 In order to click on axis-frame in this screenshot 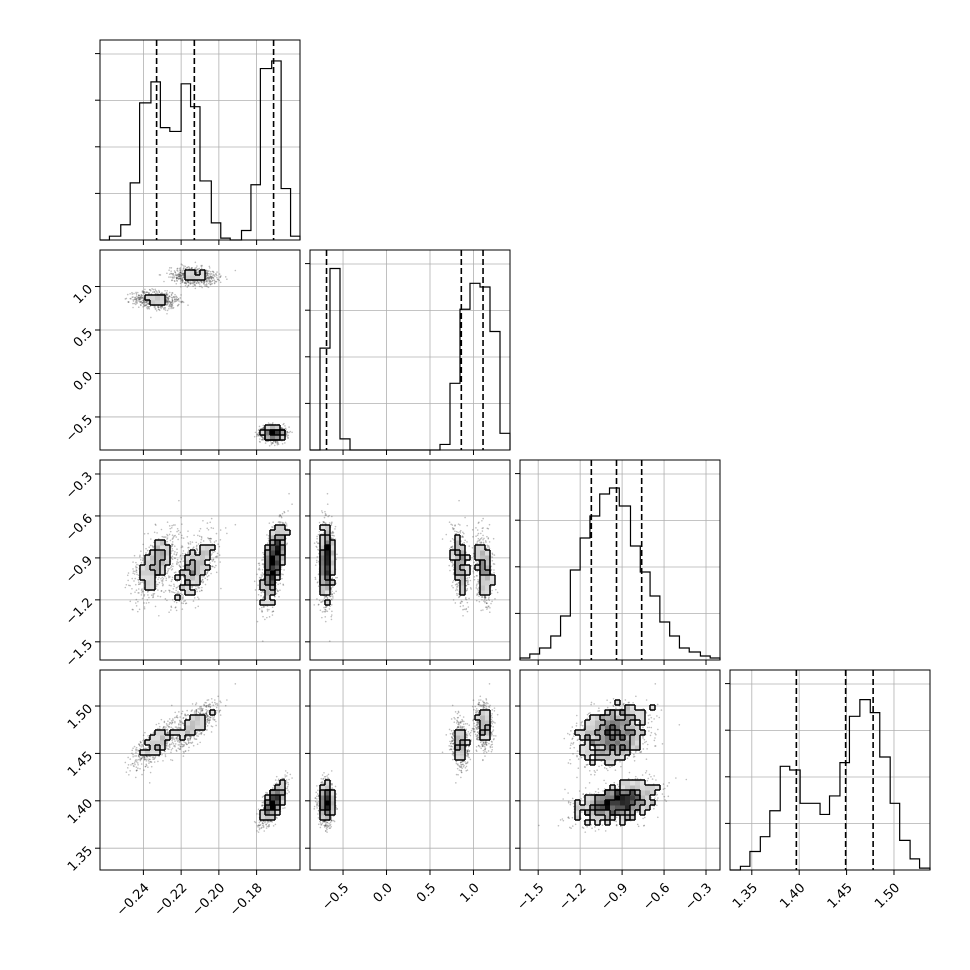, I will do `click(200, 350)`.